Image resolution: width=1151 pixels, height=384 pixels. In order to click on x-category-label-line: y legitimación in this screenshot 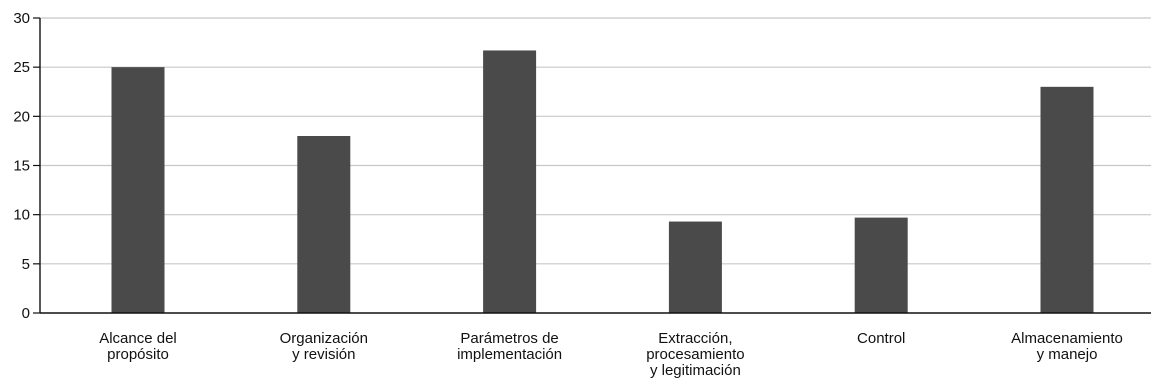, I will do `click(695, 370)`.